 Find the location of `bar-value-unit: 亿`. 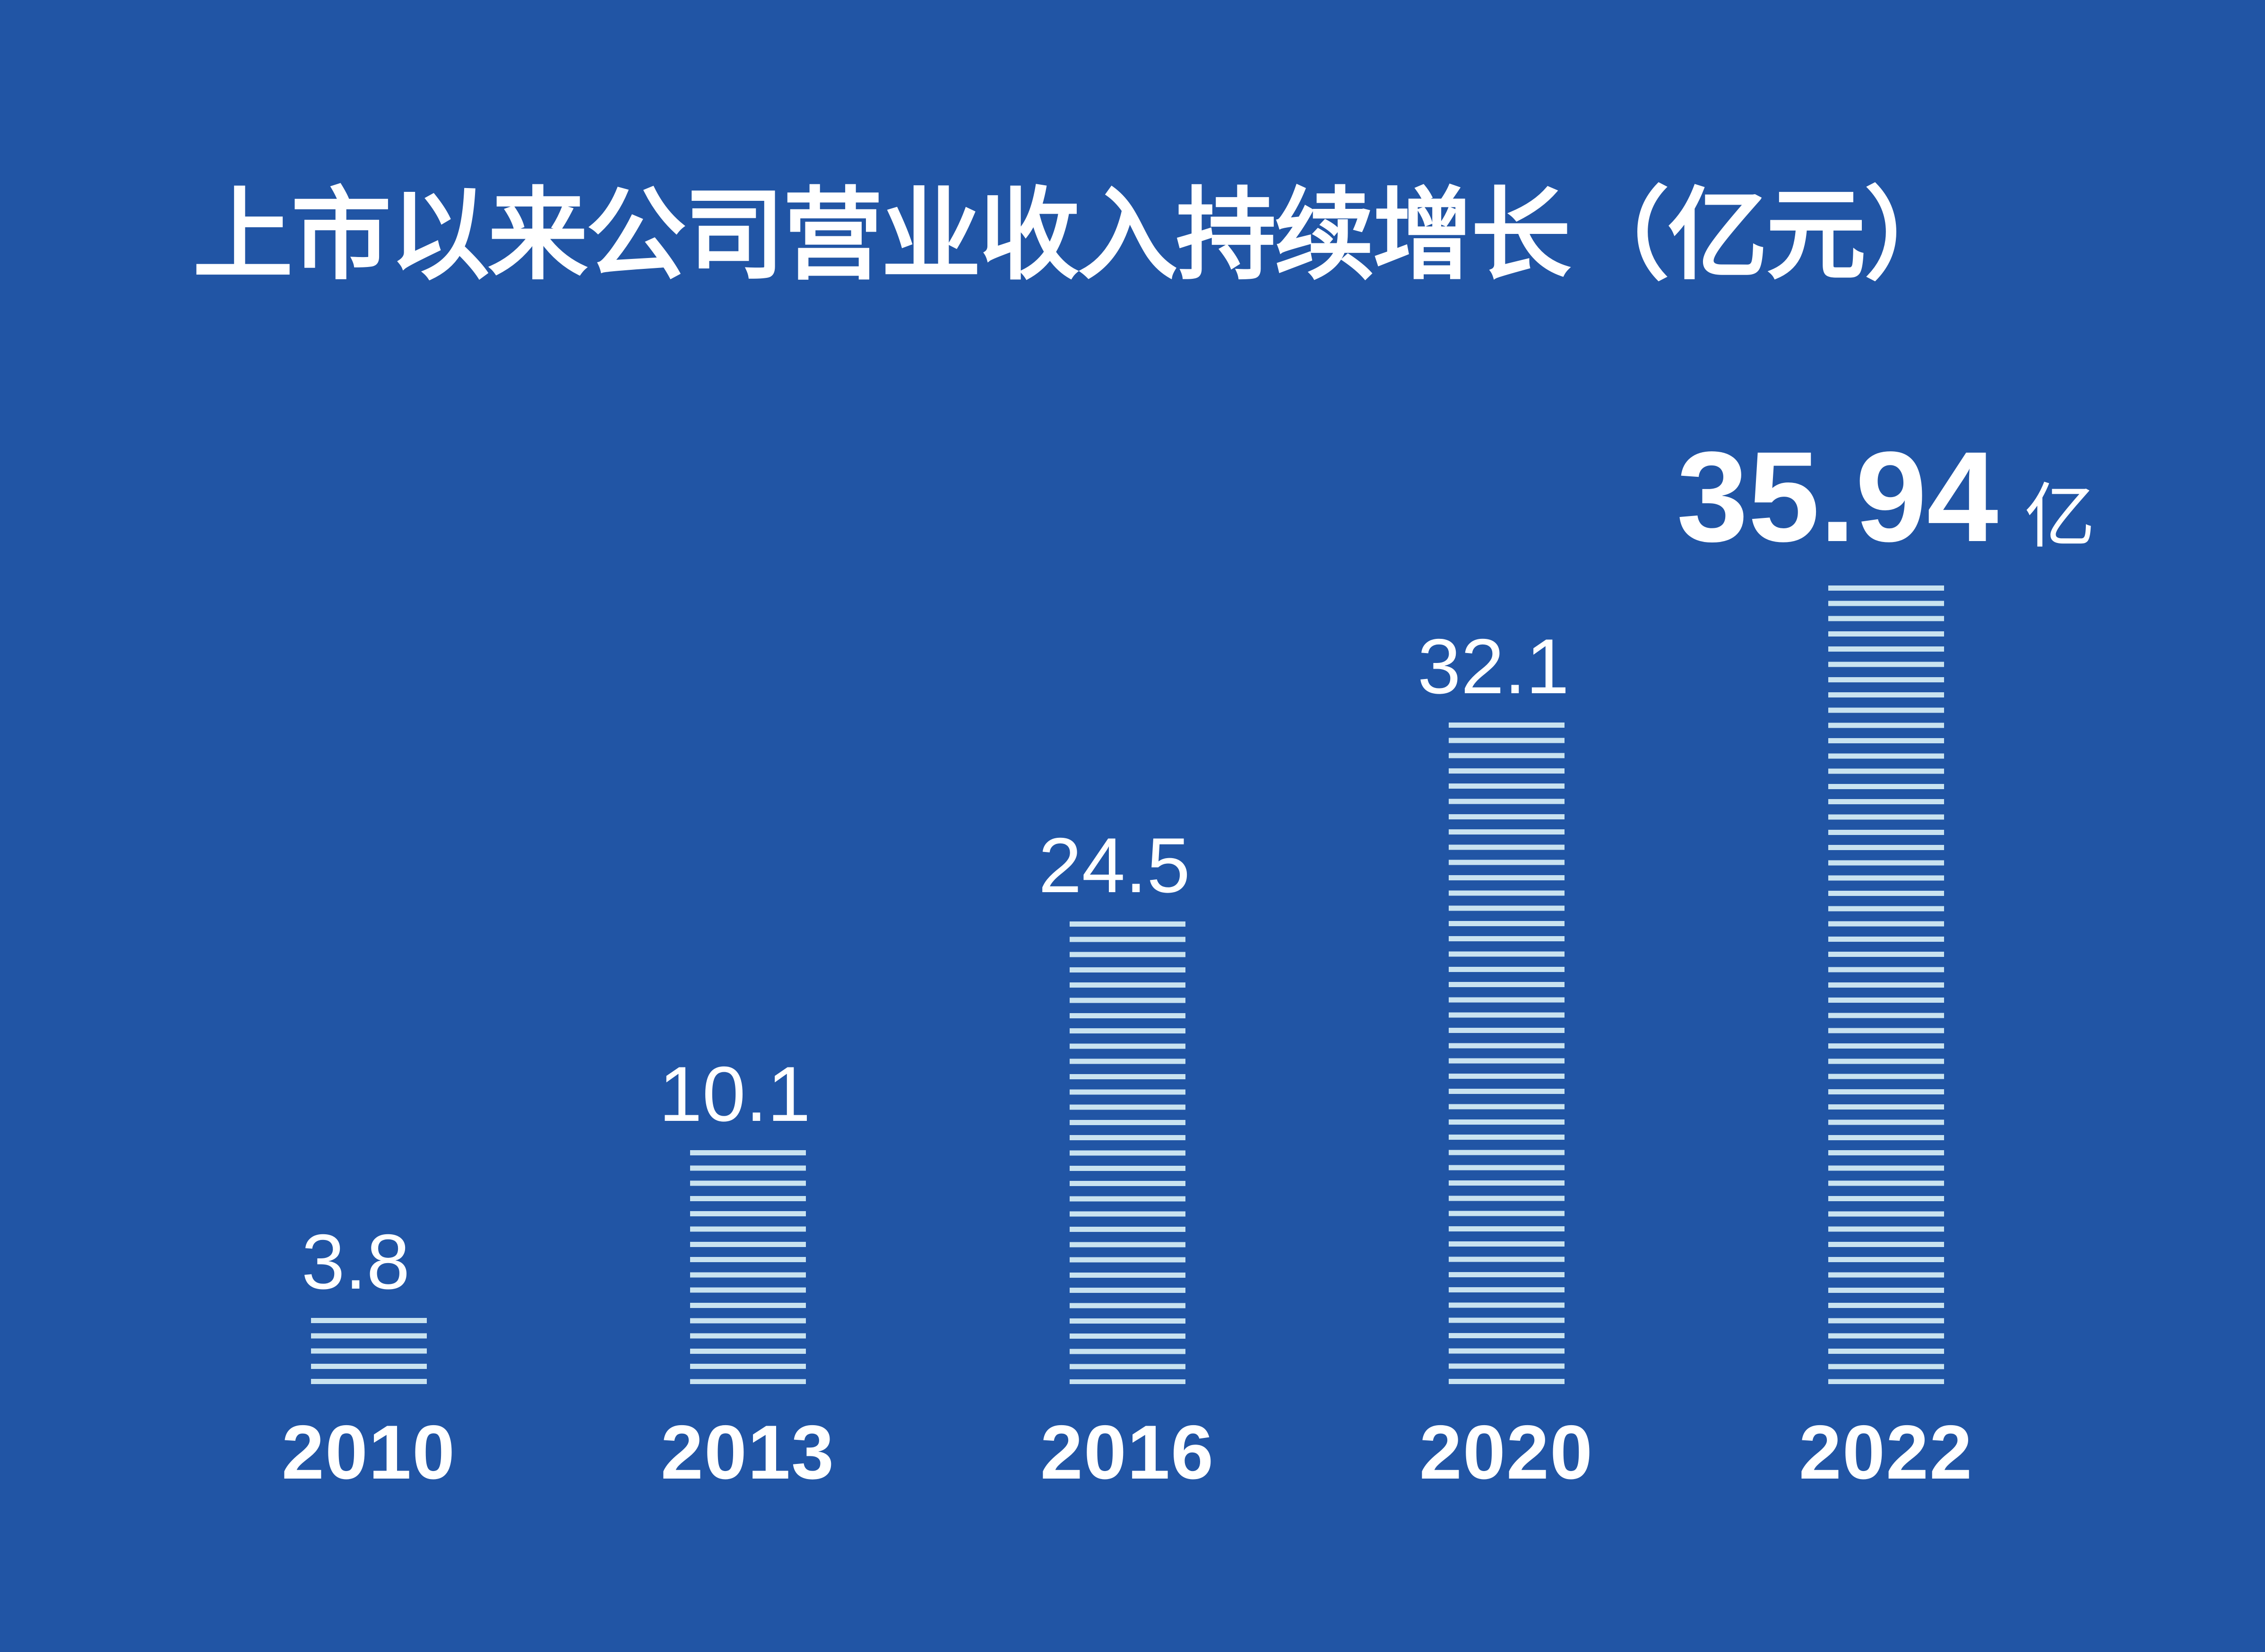

bar-value-unit: 亿 is located at coordinates (2059, 516).